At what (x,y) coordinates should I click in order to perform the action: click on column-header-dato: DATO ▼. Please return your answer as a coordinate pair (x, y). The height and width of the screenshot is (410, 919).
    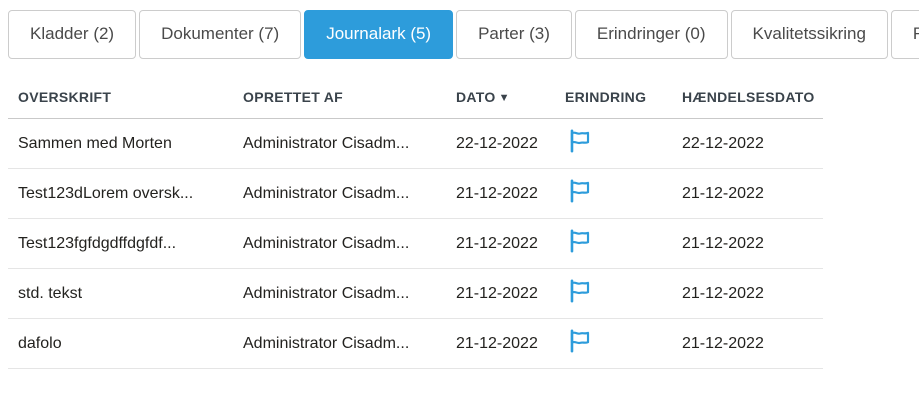
    Looking at the image, I should click on (500, 100).